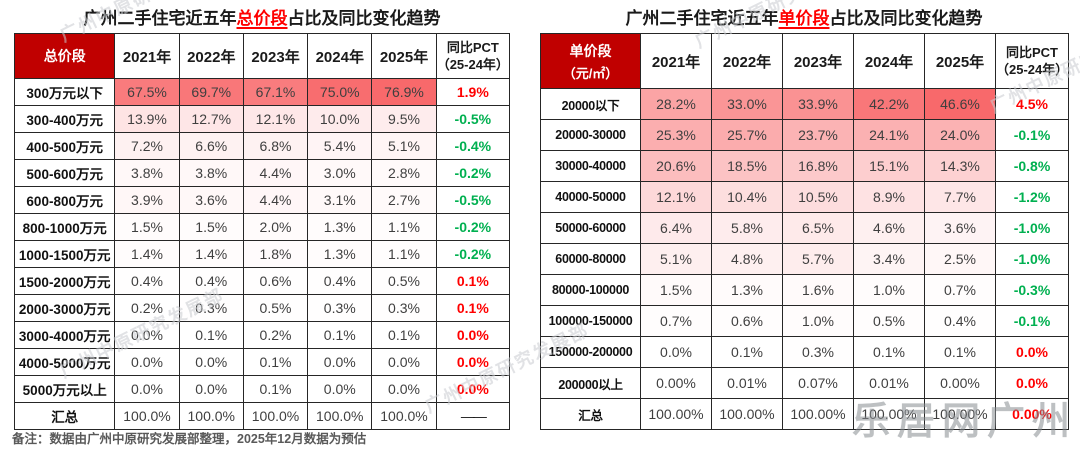  Describe the element at coordinates (64, 389) in the screenshot. I see `segment-label-cell: 5000万元以上` at that location.